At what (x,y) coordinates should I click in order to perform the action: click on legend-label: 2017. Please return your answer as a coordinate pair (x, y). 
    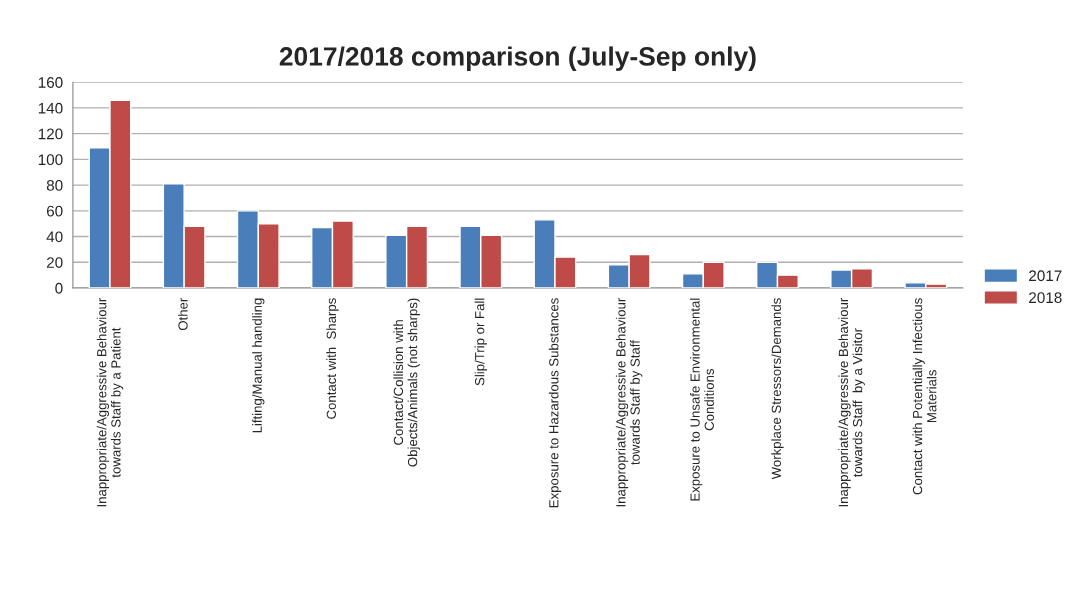
    Looking at the image, I should click on (1045, 276).